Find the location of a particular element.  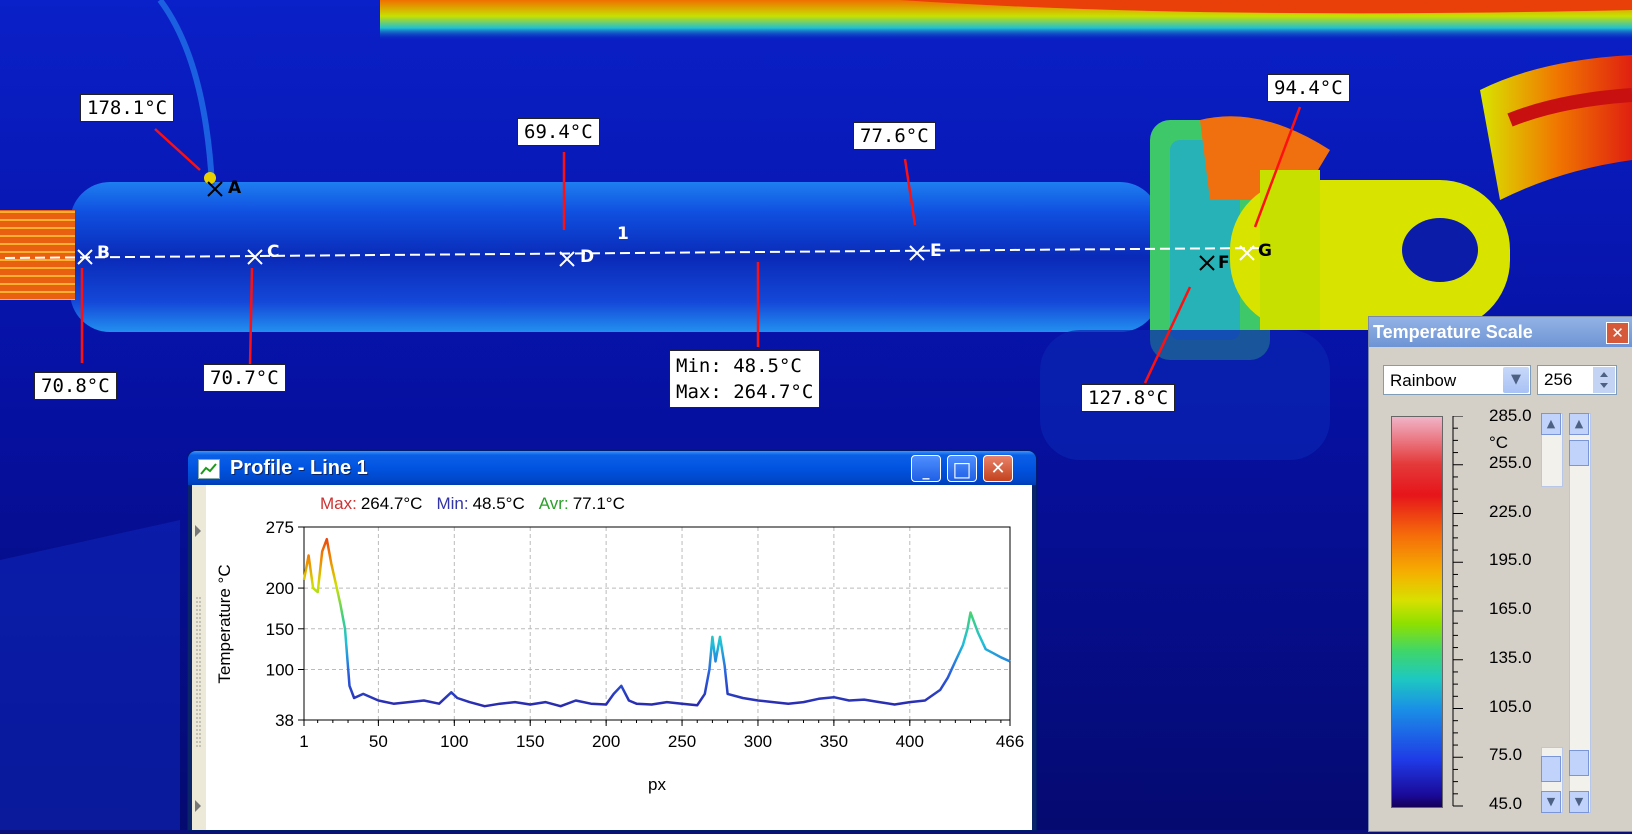

chart-grid is located at coordinates (657, 623).